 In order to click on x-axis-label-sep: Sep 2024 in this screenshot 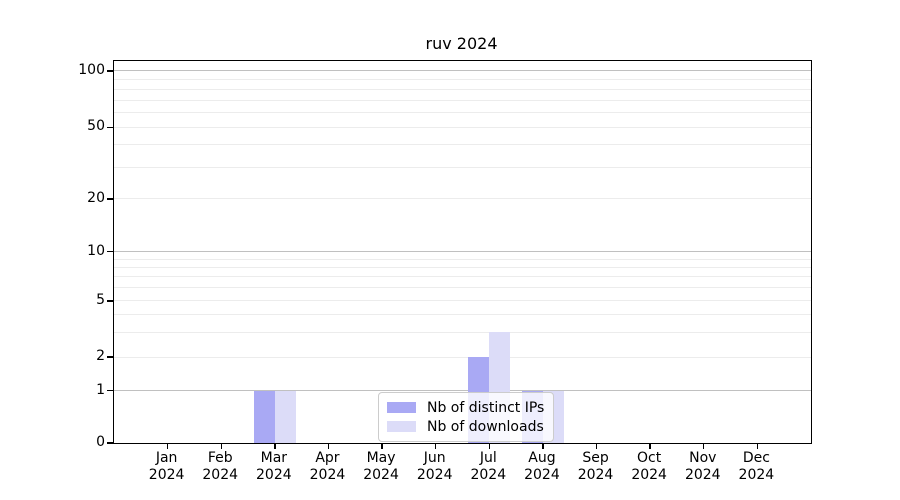, I will do `click(596, 467)`.